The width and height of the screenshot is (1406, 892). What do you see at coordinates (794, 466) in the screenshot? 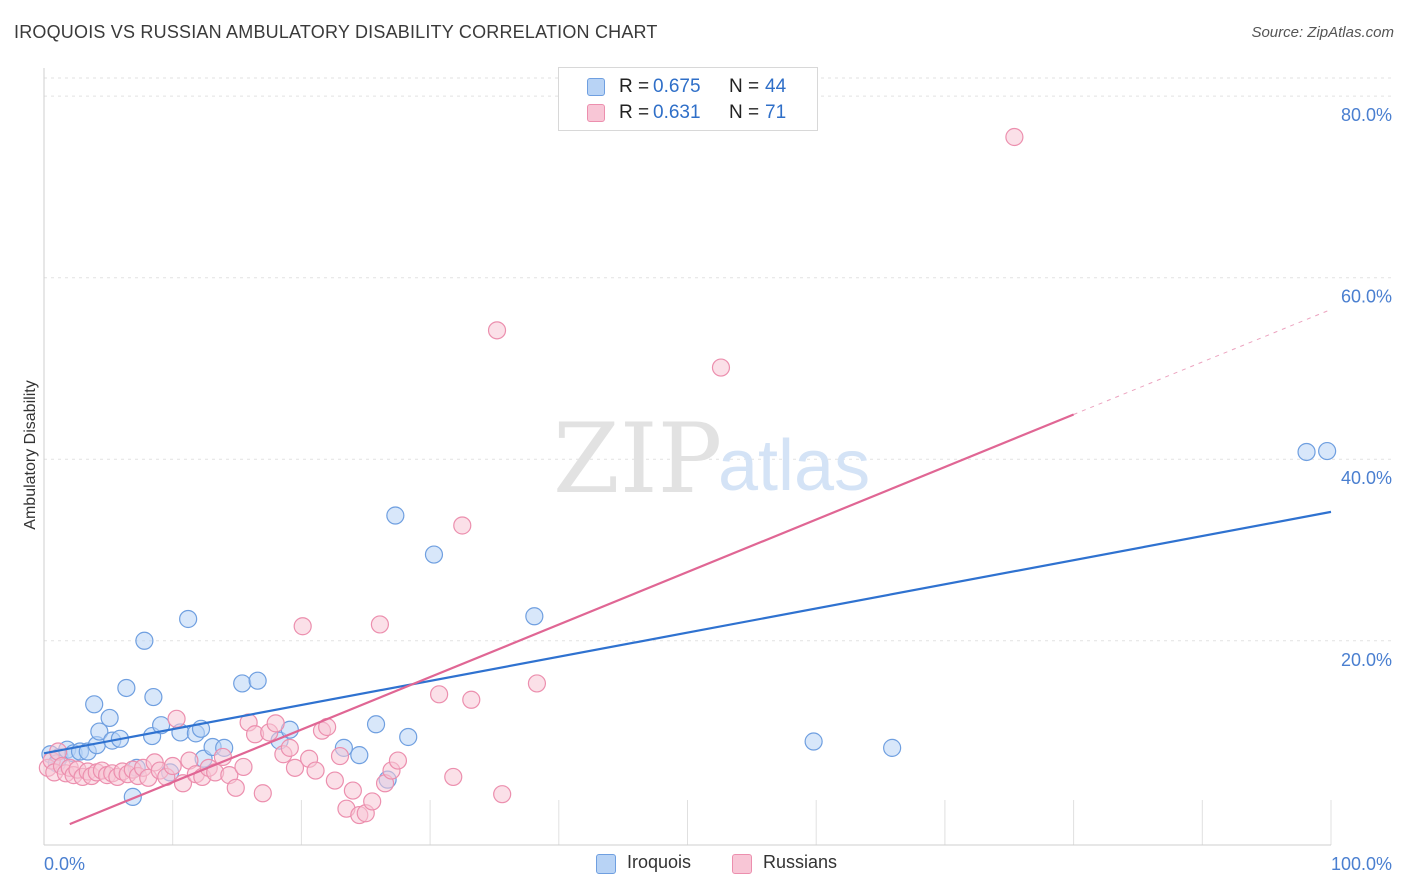
I see `watermark-atlas: atlas` at bounding box center [794, 466].